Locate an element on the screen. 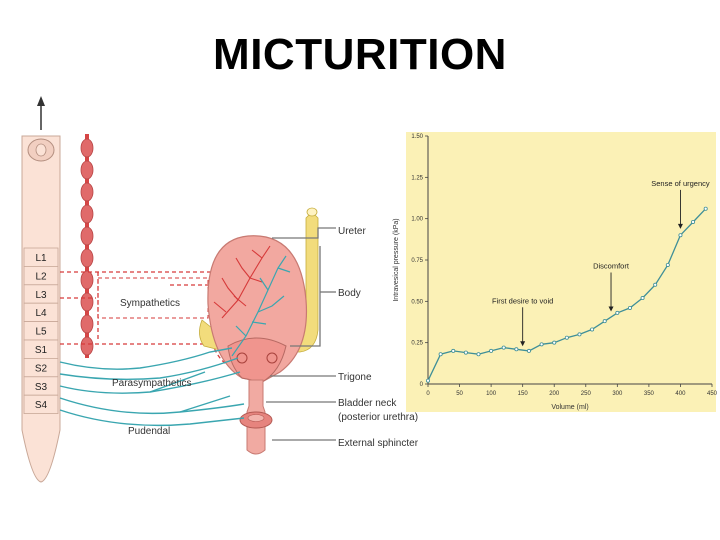 The width and height of the screenshot is (720, 540). y-axis-label: Intravesical pressure (kPa) is located at coordinates (396, 259).